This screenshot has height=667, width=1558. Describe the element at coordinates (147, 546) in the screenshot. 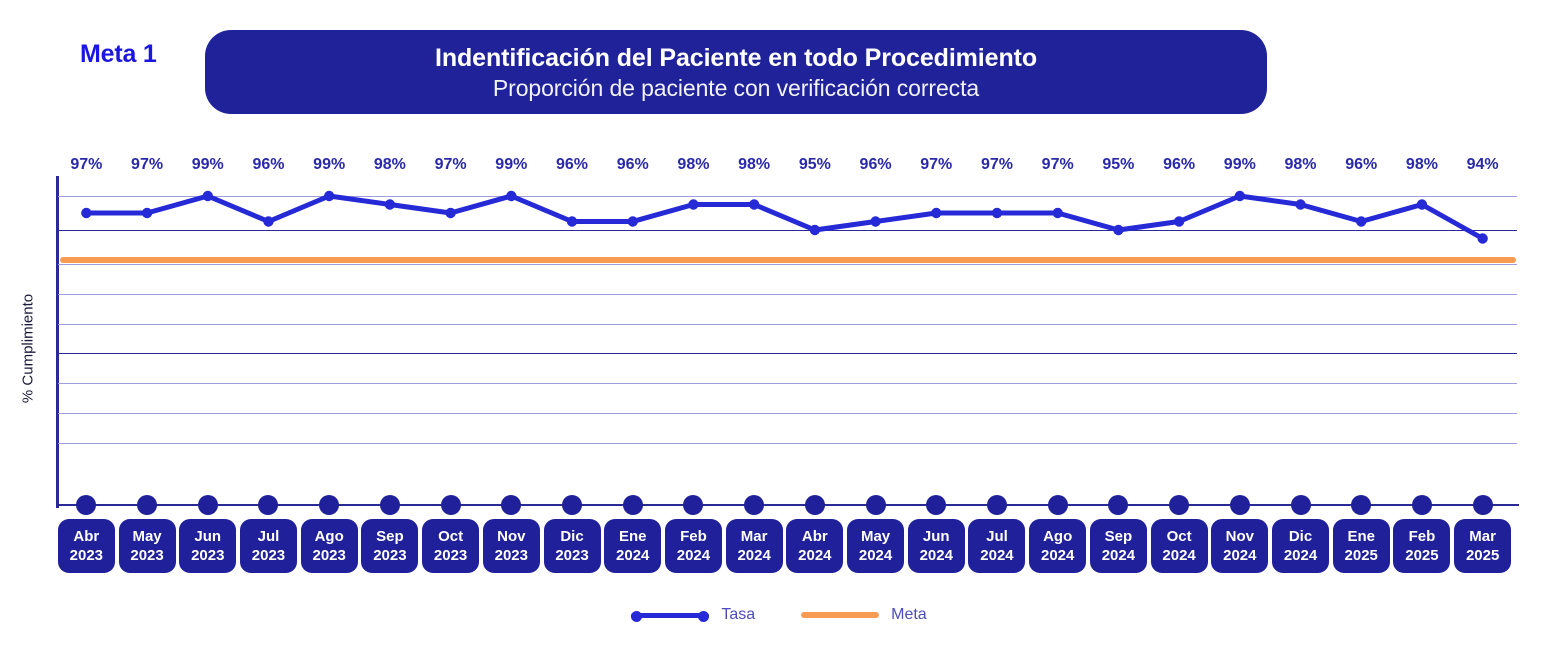

I see `x-axis-category-pill: May 2023` at that location.